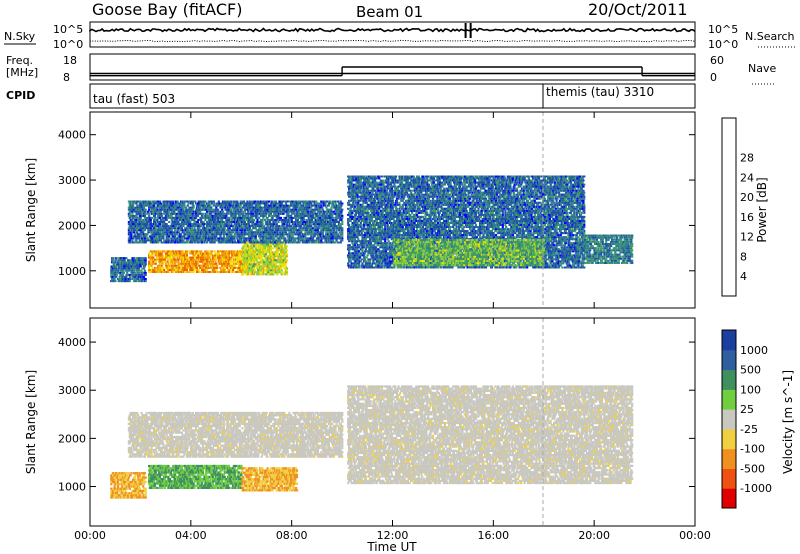 This screenshot has height=554, width=800. I want to click on noise-left-tick-bottom: 10^0, so click(68, 44).